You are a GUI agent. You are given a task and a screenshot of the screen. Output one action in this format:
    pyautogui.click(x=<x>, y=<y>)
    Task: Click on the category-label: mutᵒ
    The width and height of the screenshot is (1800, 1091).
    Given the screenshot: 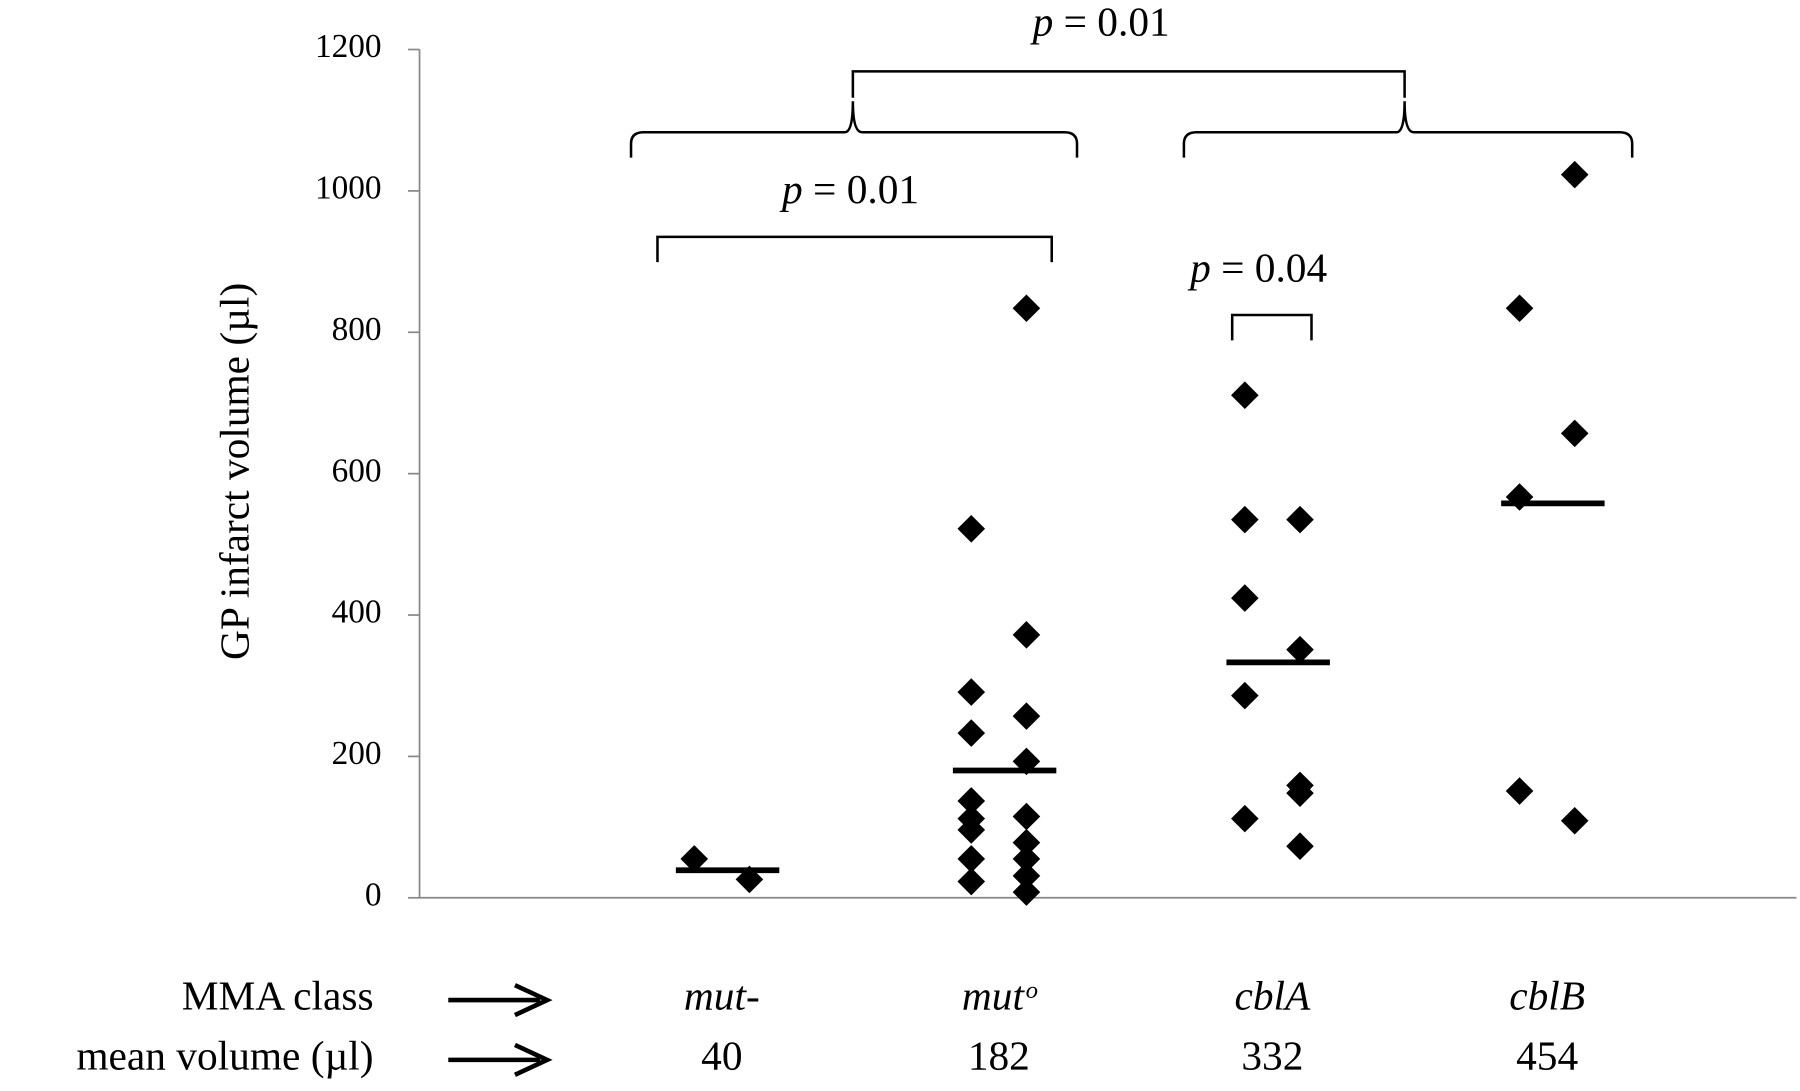 What is the action you would take?
    pyautogui.click(x=1000, y=996)
    